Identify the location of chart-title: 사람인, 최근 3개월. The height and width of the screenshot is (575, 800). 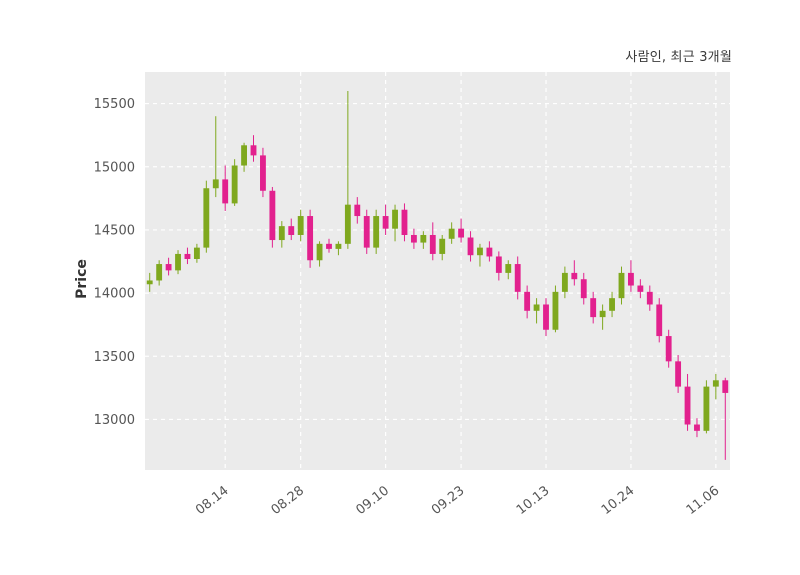
(678, 57).